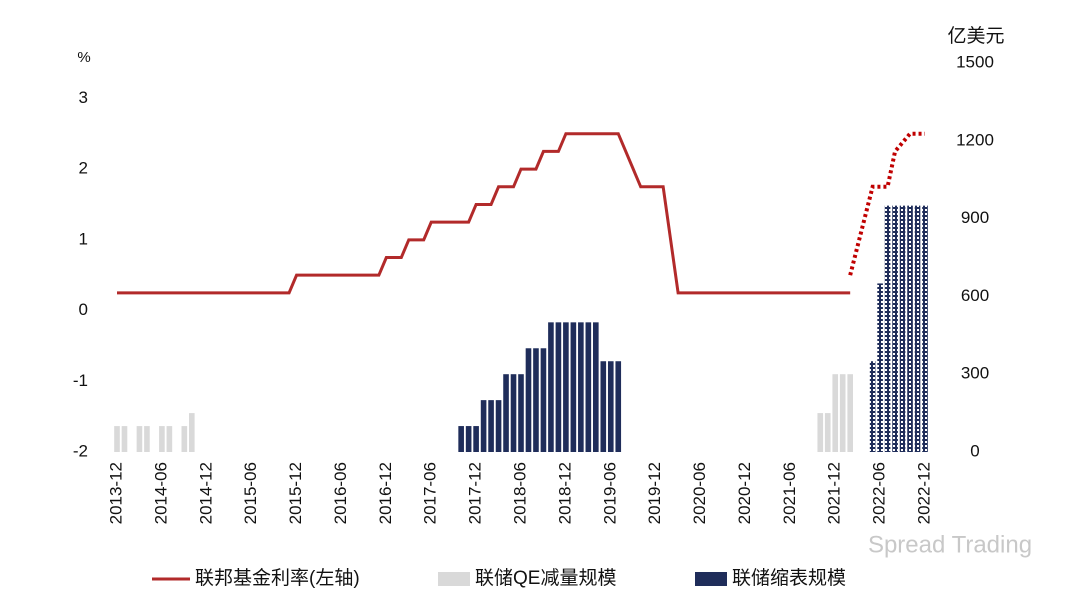 The image size is (1080, 596). Describe the element at coordinates (80, 450) in the screenshot. I see `y-tick-label: -2` at that location.